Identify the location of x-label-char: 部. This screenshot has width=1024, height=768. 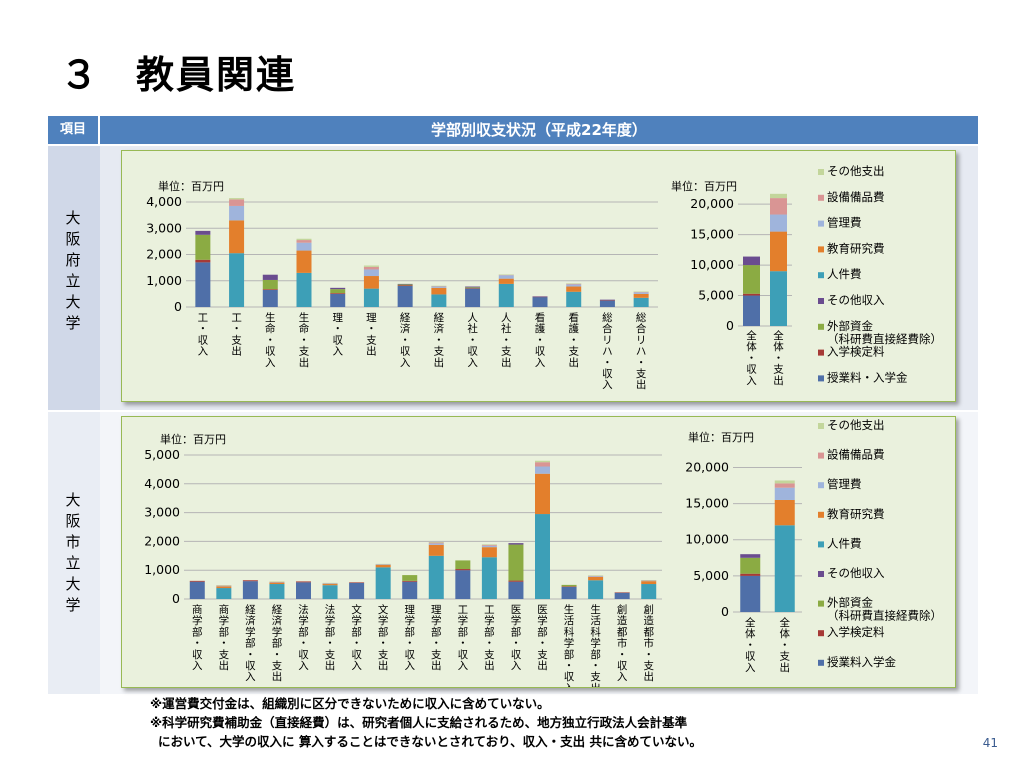
(595, 654).